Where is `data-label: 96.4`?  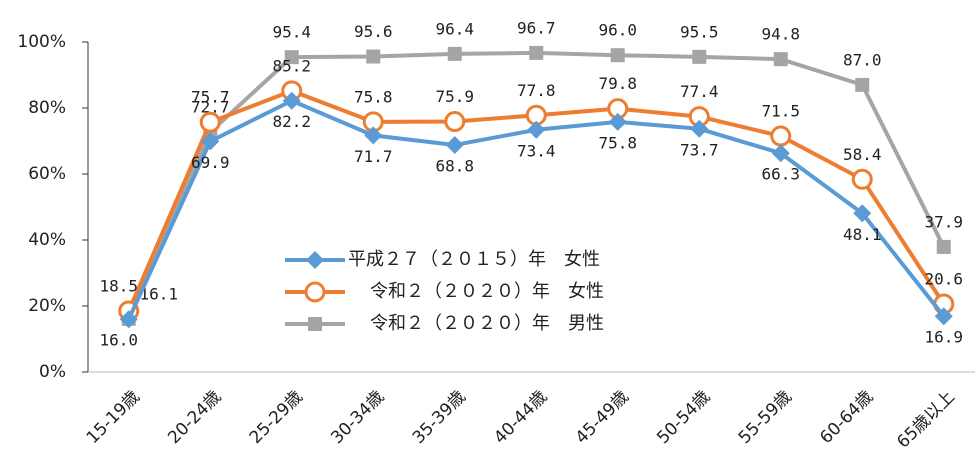 data-label: 96.4 is located at coordinates (454, 28).